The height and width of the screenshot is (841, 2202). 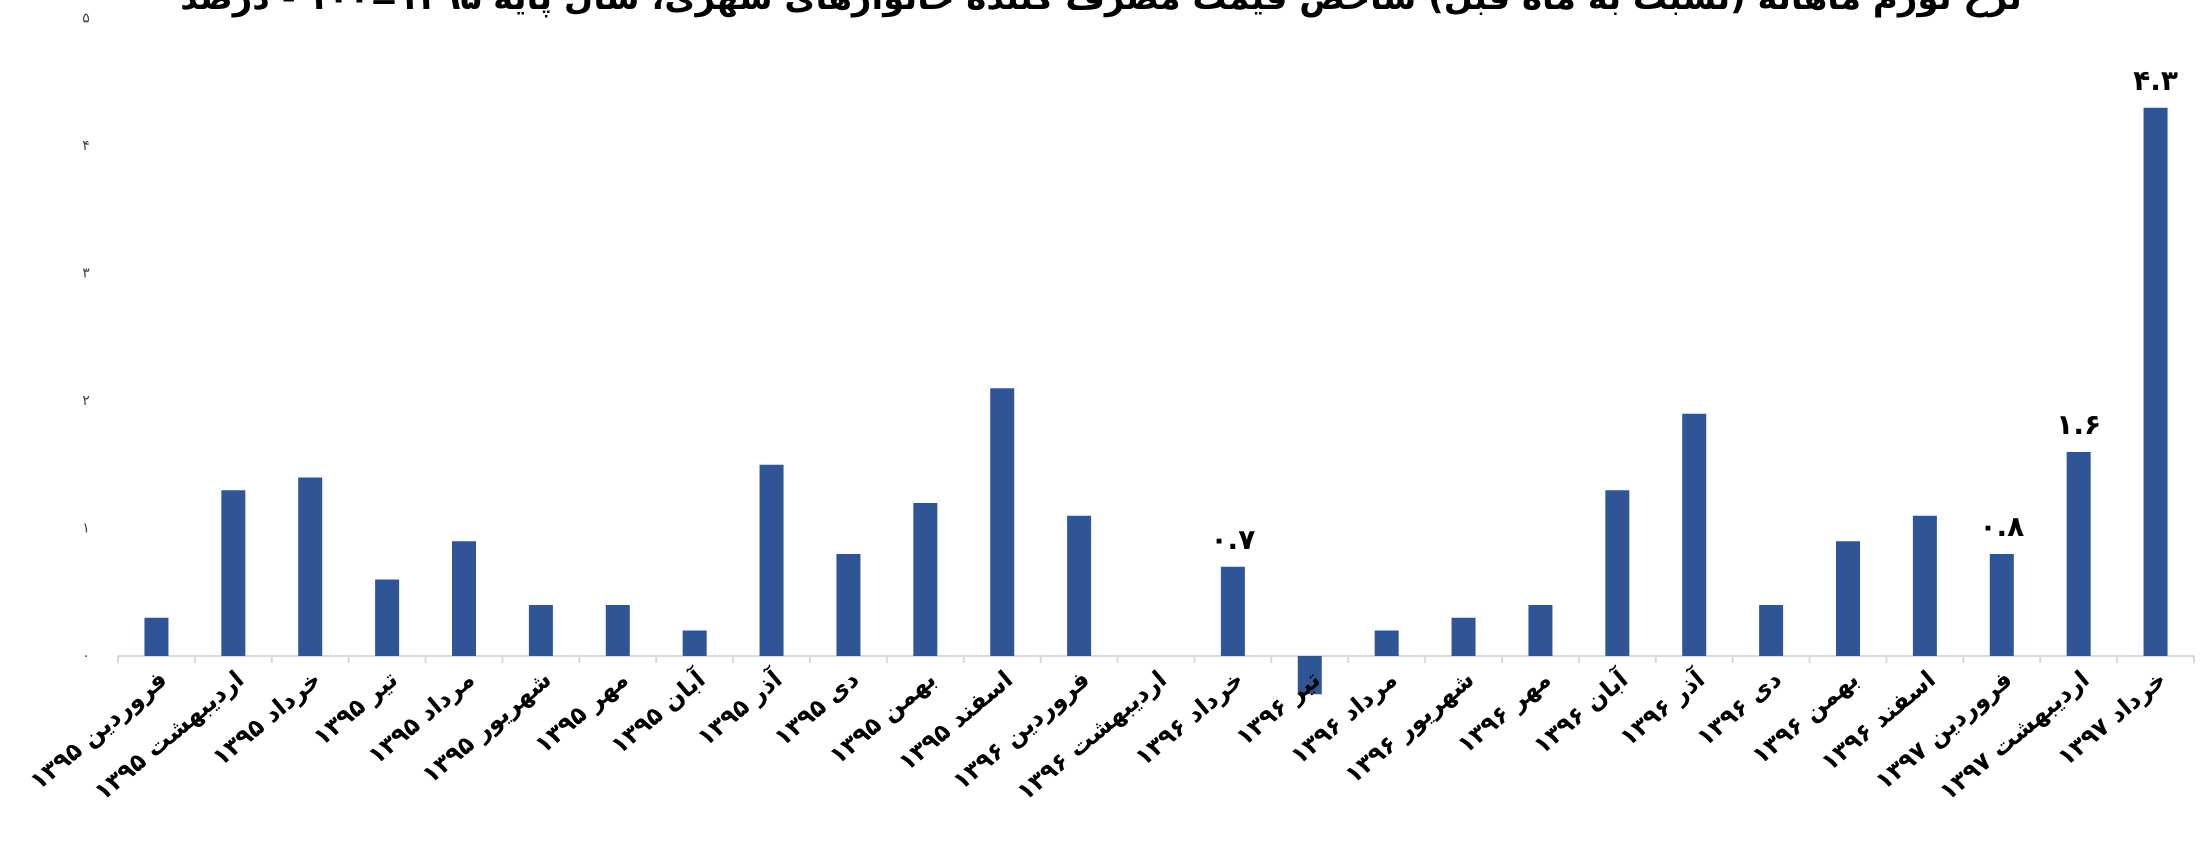 I want to click on data-label: ۱.۶, so click(x=2078, y=424).